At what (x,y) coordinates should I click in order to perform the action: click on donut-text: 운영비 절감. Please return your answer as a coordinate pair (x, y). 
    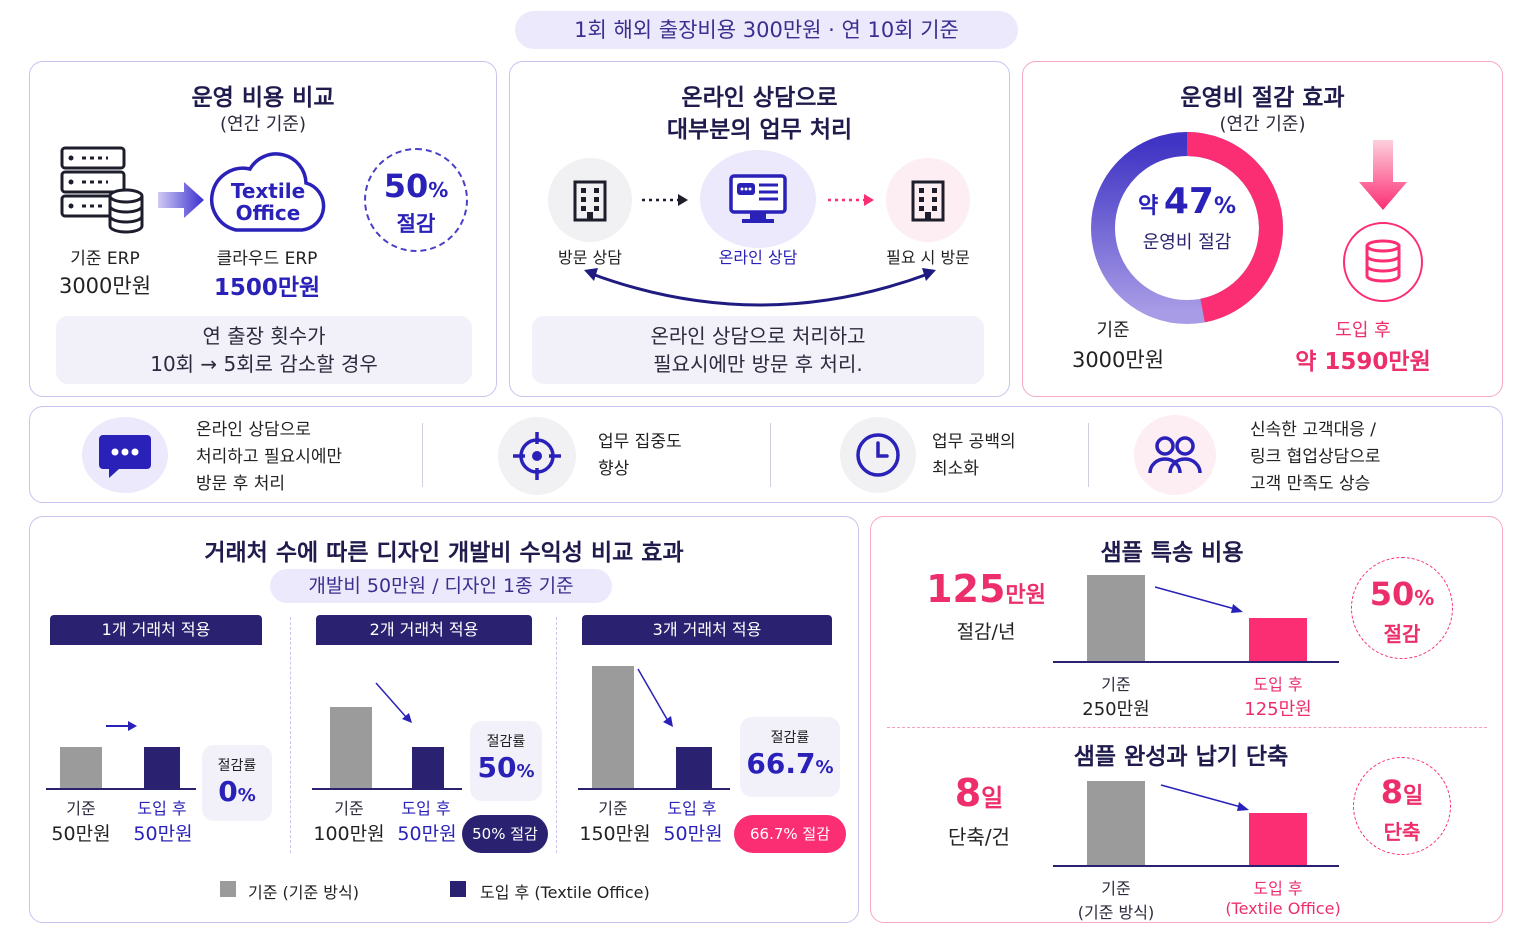
    Looking at the image, I should click on (1187, 242).